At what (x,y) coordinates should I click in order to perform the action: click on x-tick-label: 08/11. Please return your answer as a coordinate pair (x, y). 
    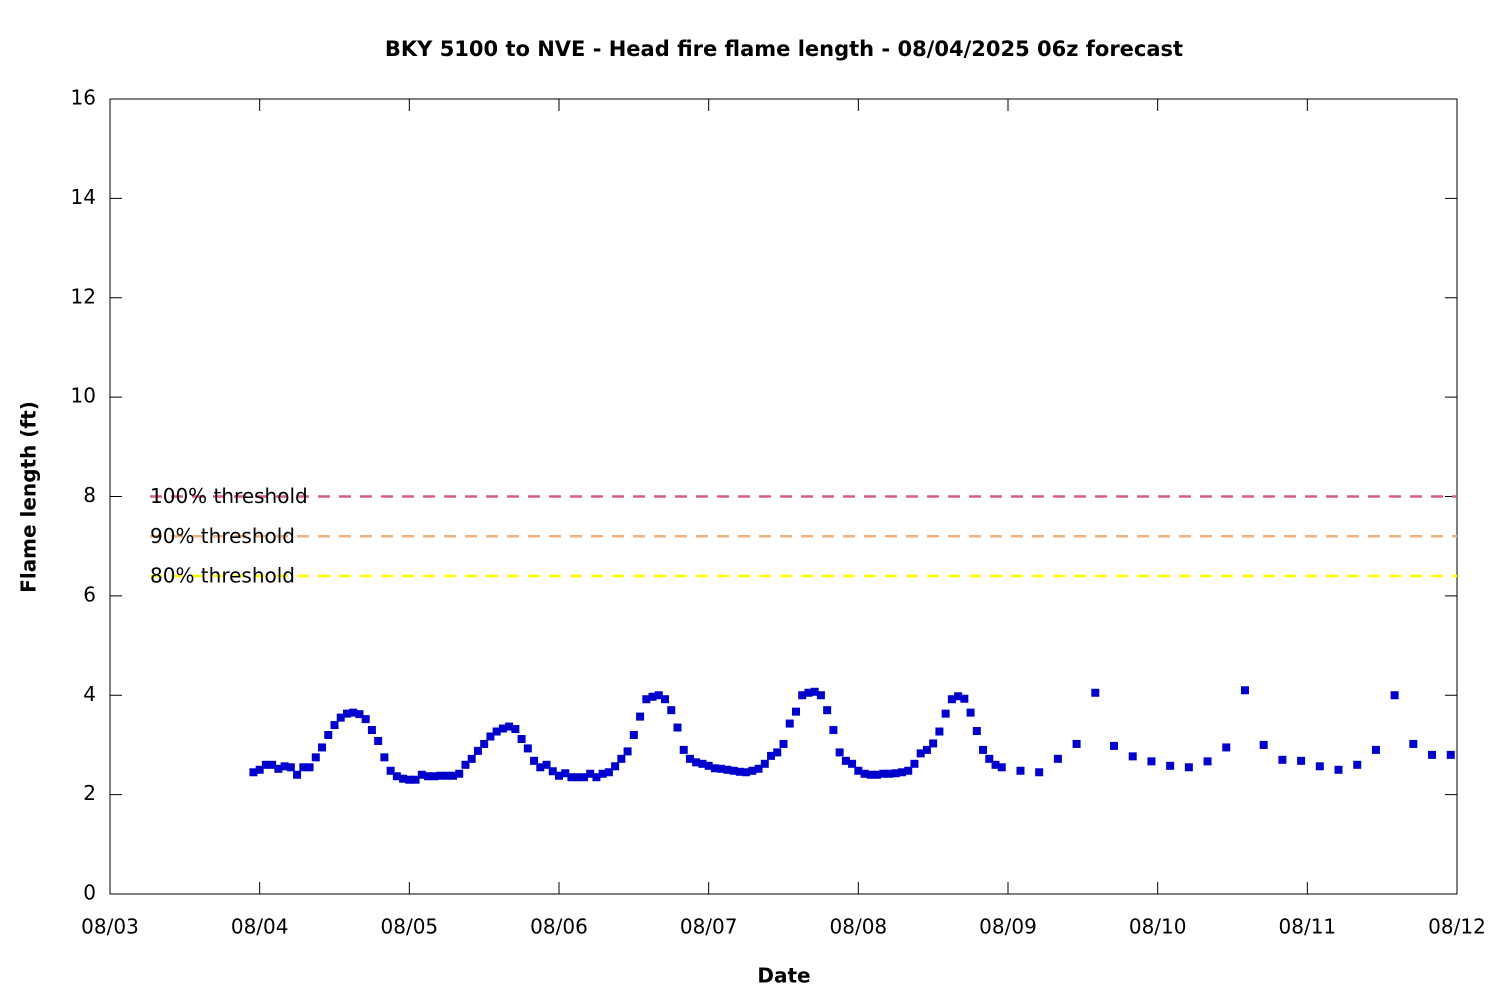
    Looking at the image, I should click on (1308, 927).